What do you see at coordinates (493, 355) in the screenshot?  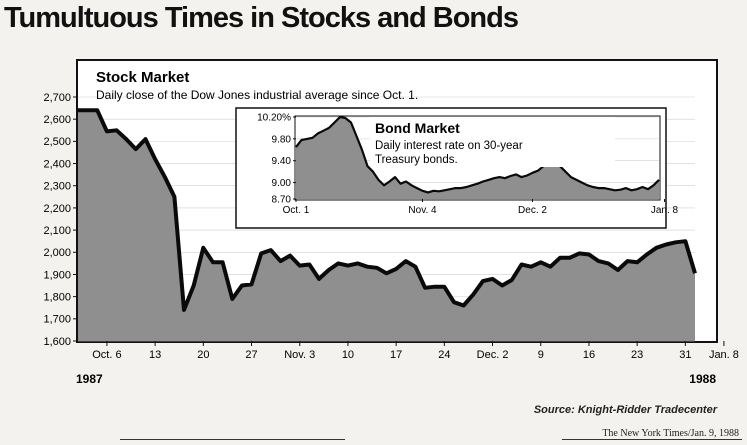 I see `stock-x-tick-label: Dec. 2` at bounding box center [493, 355].